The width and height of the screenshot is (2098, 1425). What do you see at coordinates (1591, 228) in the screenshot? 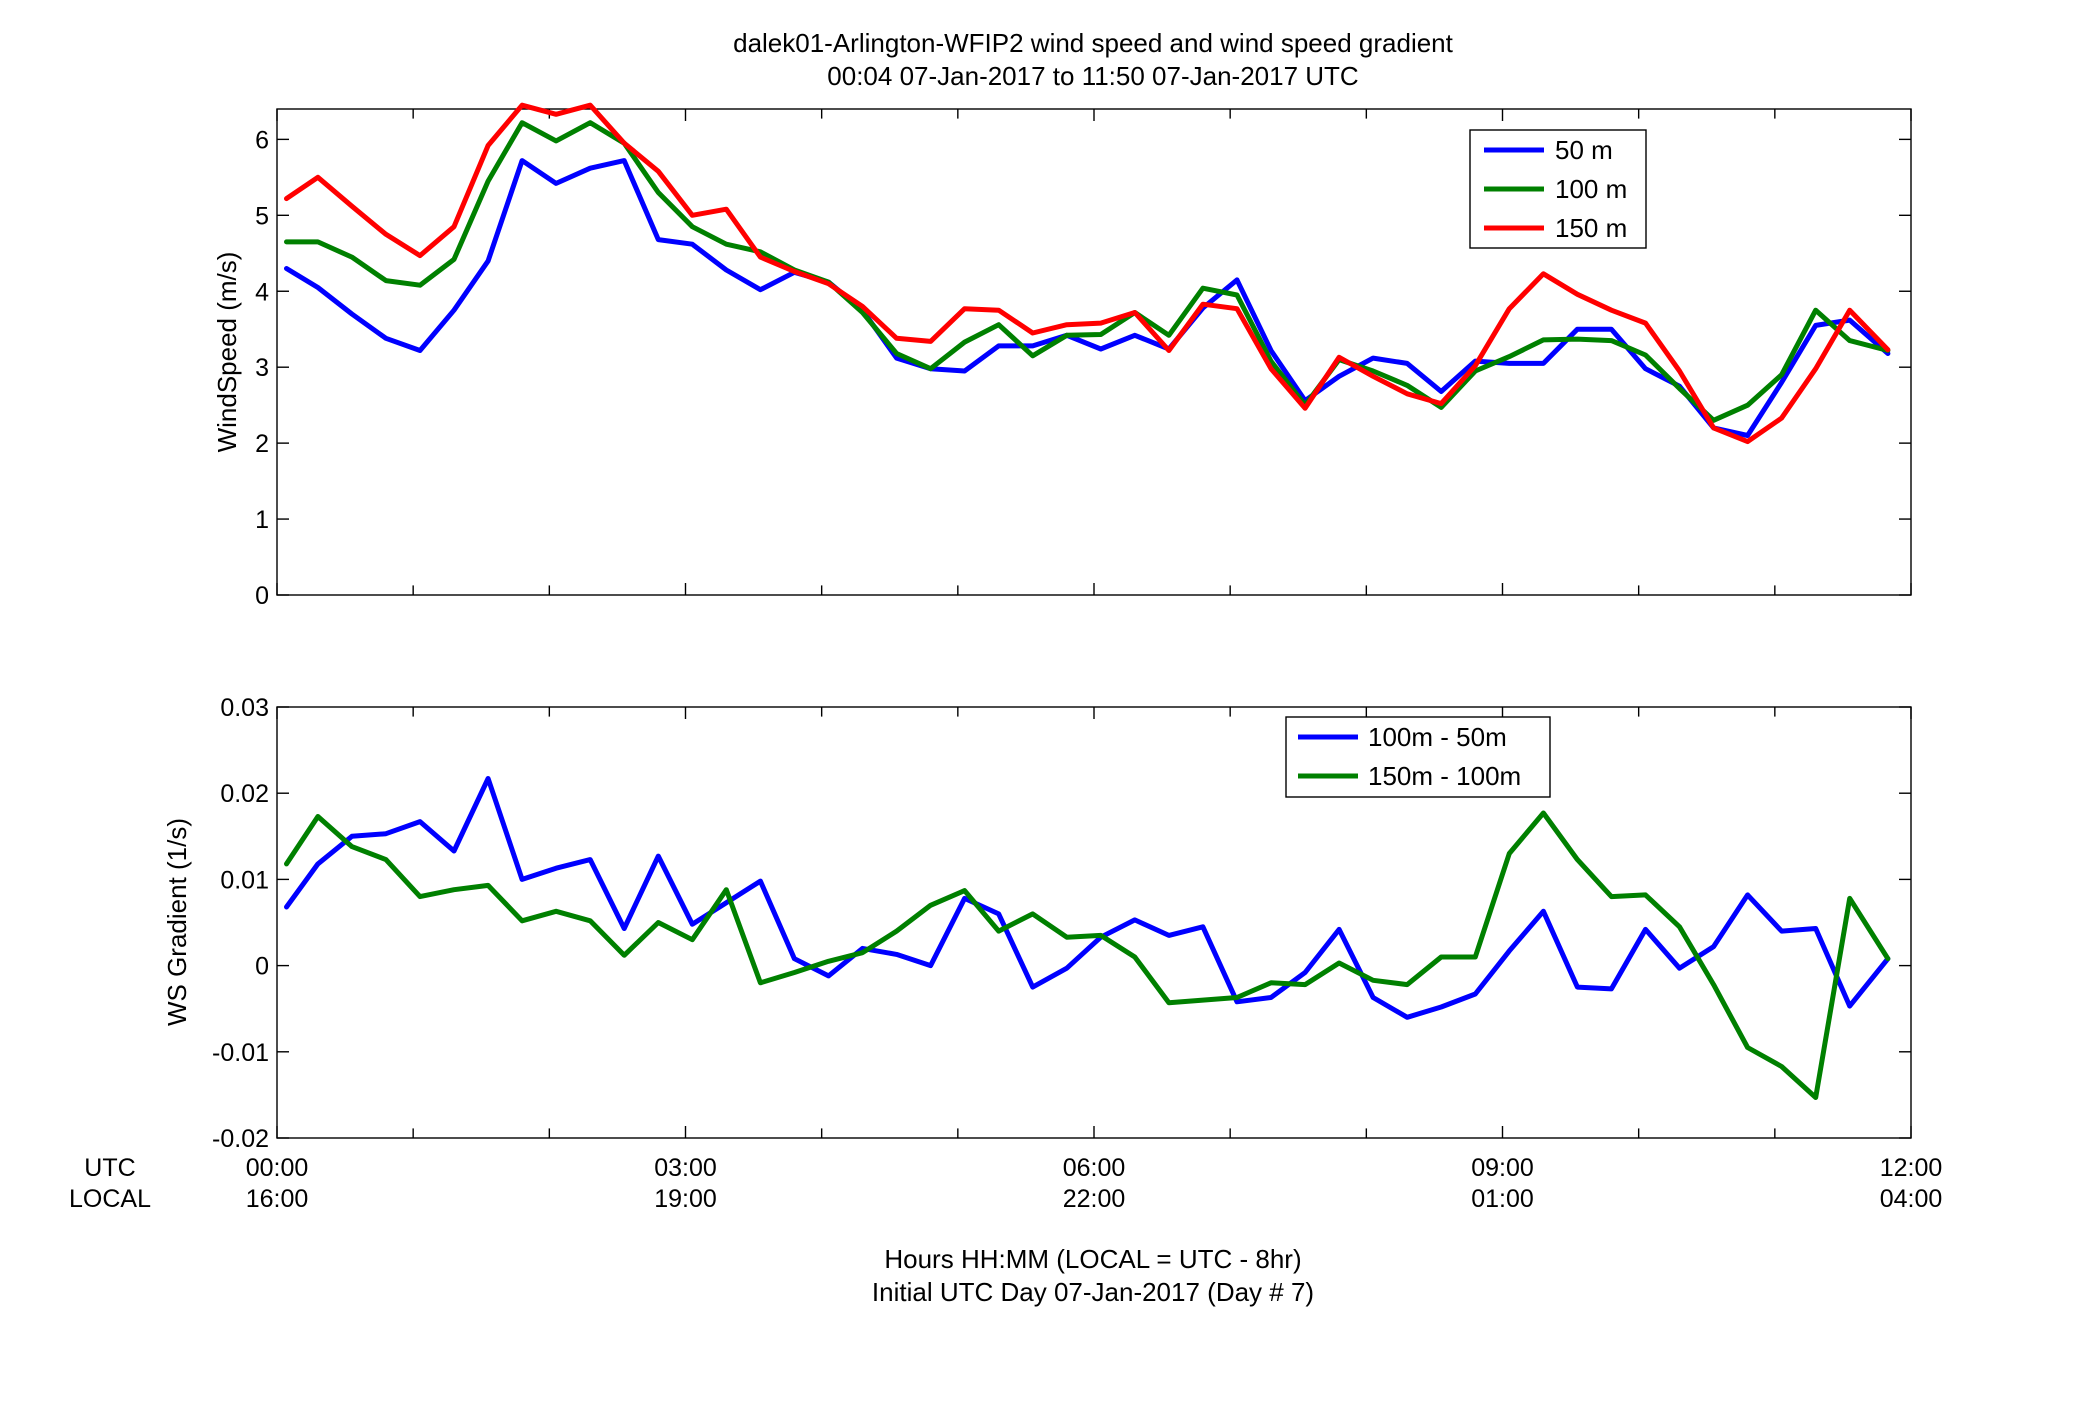
I see `legend-label-150m: 150 m` at bounding box center [1591, 228].